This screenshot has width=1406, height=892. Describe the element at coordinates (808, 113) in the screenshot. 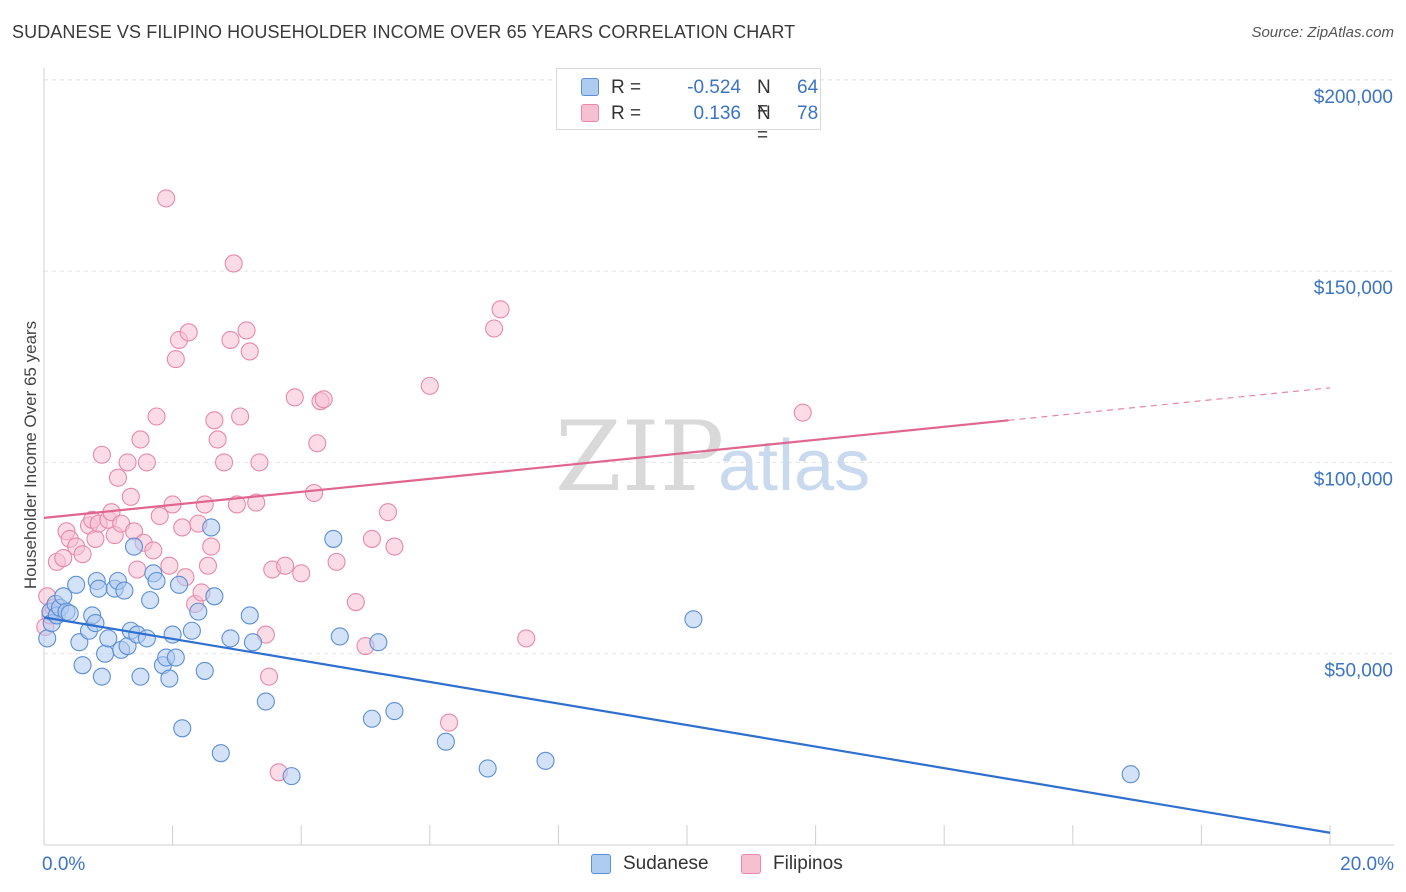

I see `legend-n-value-filipinos: 78` at that location.